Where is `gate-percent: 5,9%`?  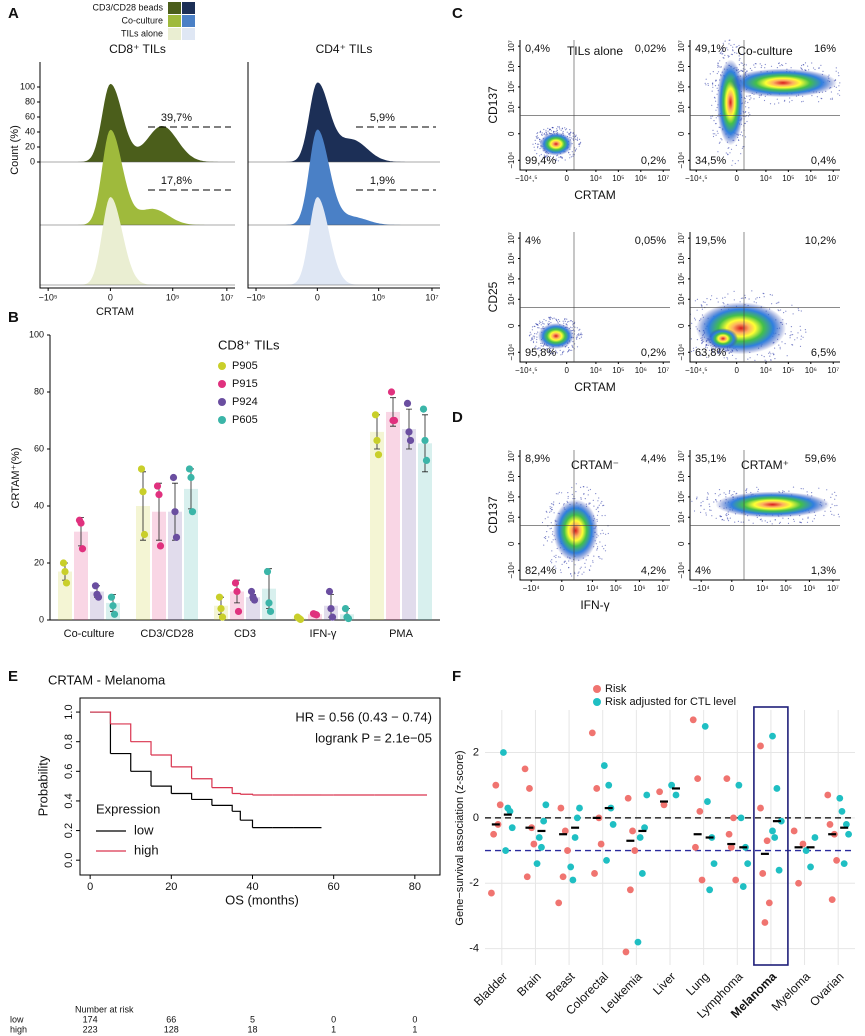 gate-percent: 5,9% is located at coordinates (382, 118).